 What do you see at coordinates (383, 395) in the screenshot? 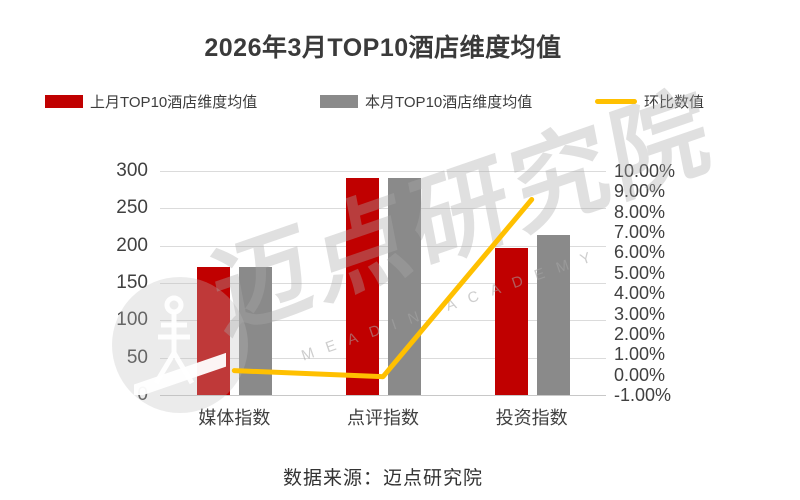
I see `x-axis-line` at bounding box center [383, 395].